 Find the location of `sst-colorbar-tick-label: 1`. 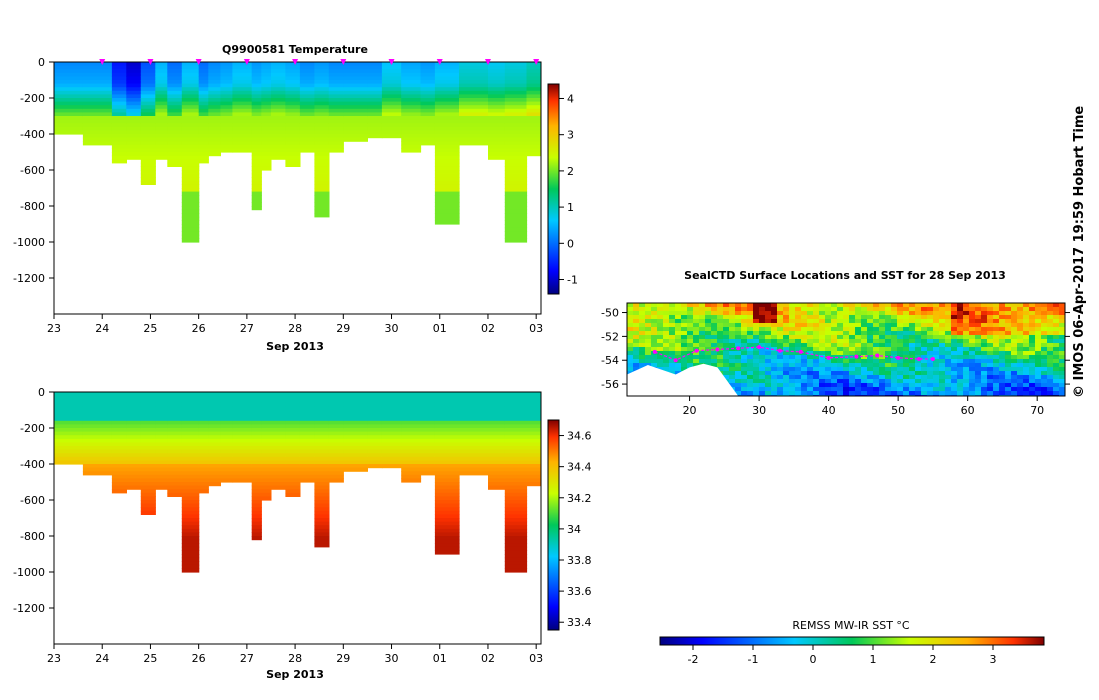

sst-colorbar-tick-label: 1 is located at coordinates (873, 659).